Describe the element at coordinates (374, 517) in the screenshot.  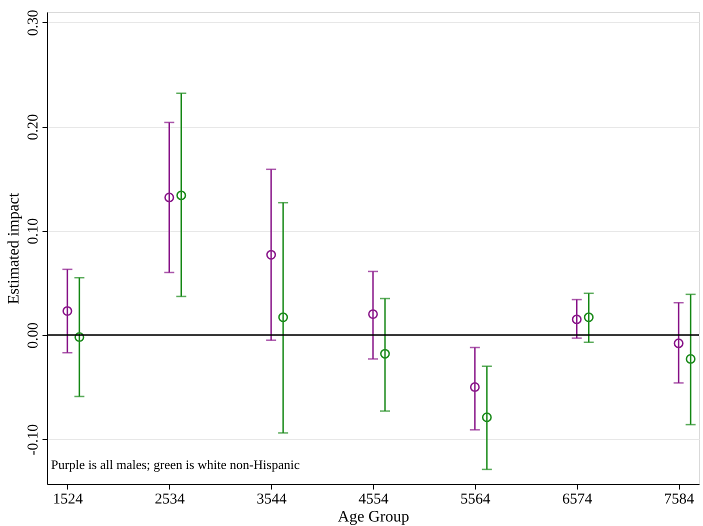
I see `x-axis-title: Age Group` at that location.